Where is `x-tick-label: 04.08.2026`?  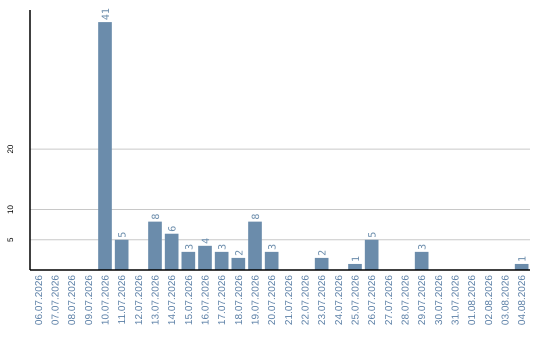 x-tick-label: 04.08.2026 is located at coordinates (522, 300).